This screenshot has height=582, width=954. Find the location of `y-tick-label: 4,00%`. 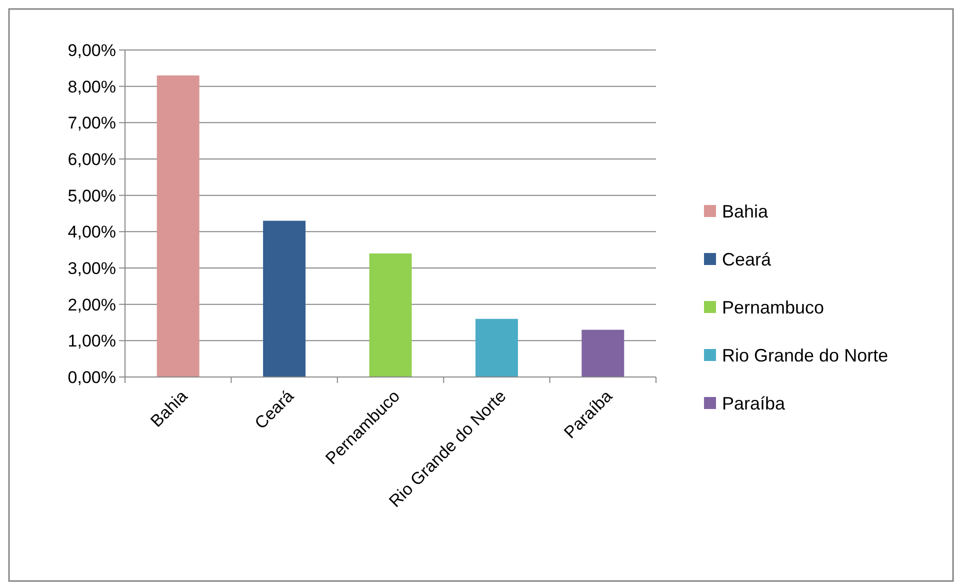

y-tick-label: 4,00% is located at coordinates (92, 232).